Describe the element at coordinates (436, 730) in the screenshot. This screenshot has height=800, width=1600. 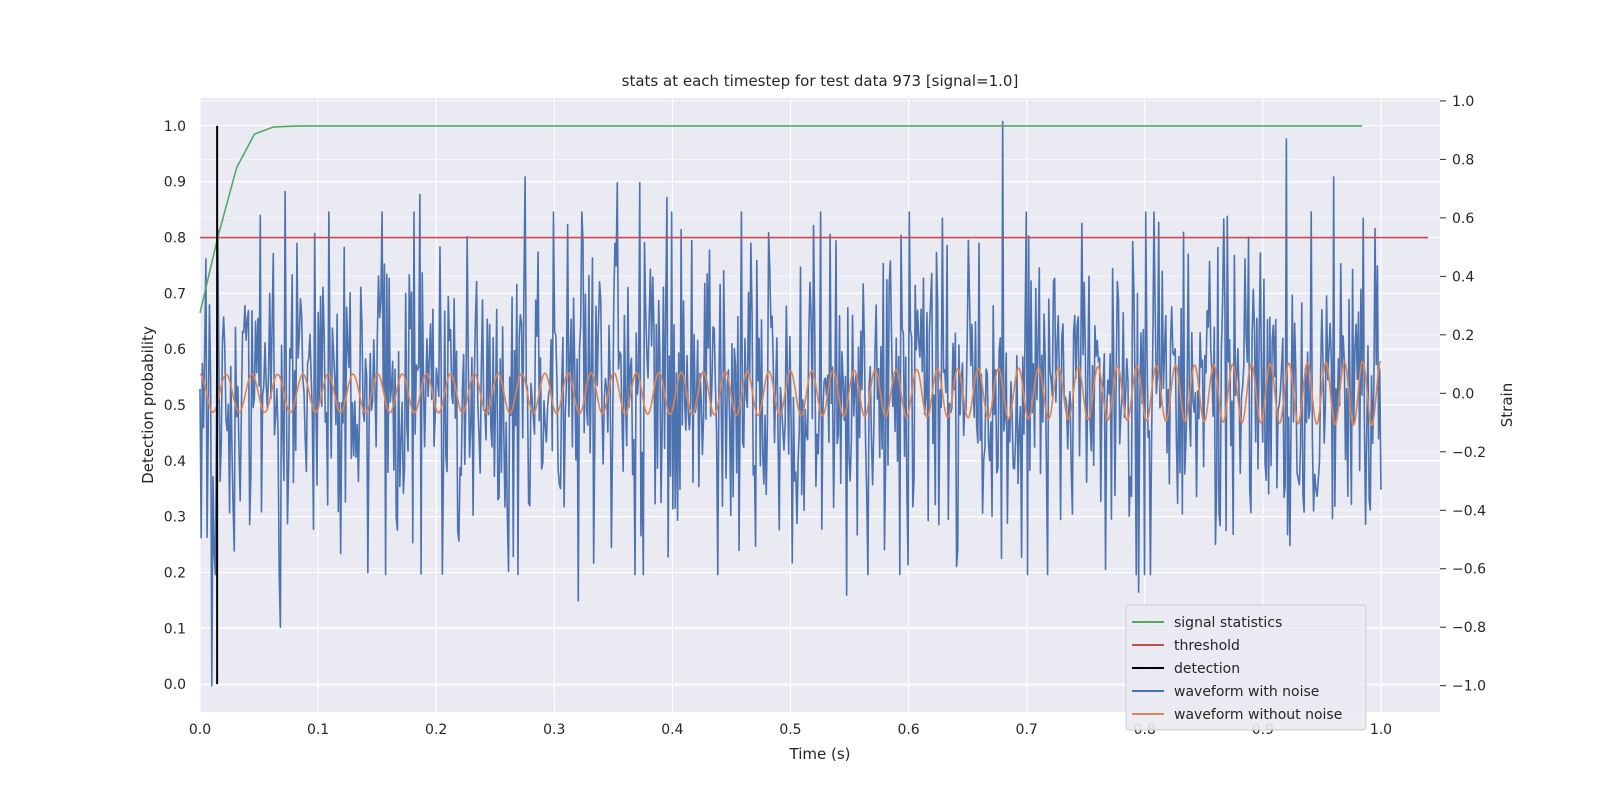
I see `x-tick-label: 0.2` at that location.